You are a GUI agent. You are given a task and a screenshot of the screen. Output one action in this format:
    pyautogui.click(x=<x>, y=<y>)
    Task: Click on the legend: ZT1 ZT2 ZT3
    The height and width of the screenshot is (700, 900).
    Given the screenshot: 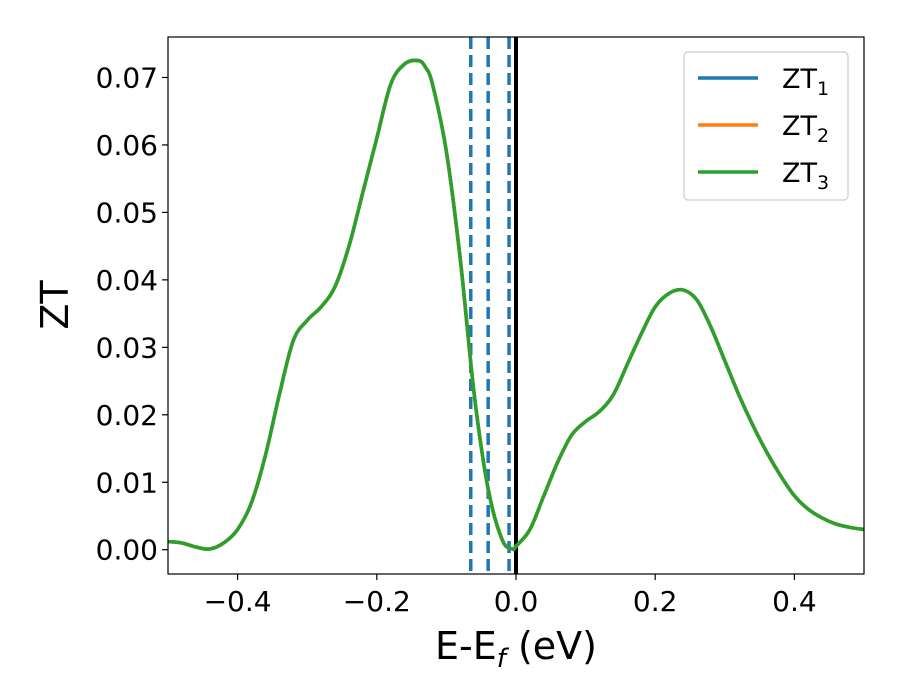 What is the action you would take?
    pyautogui.click(x=766, y=126)
    